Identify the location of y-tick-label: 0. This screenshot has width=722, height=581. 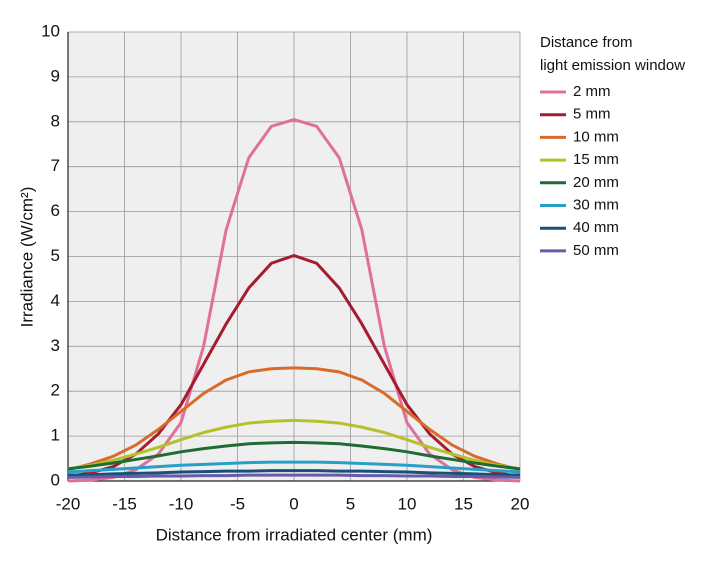
(55, 479).